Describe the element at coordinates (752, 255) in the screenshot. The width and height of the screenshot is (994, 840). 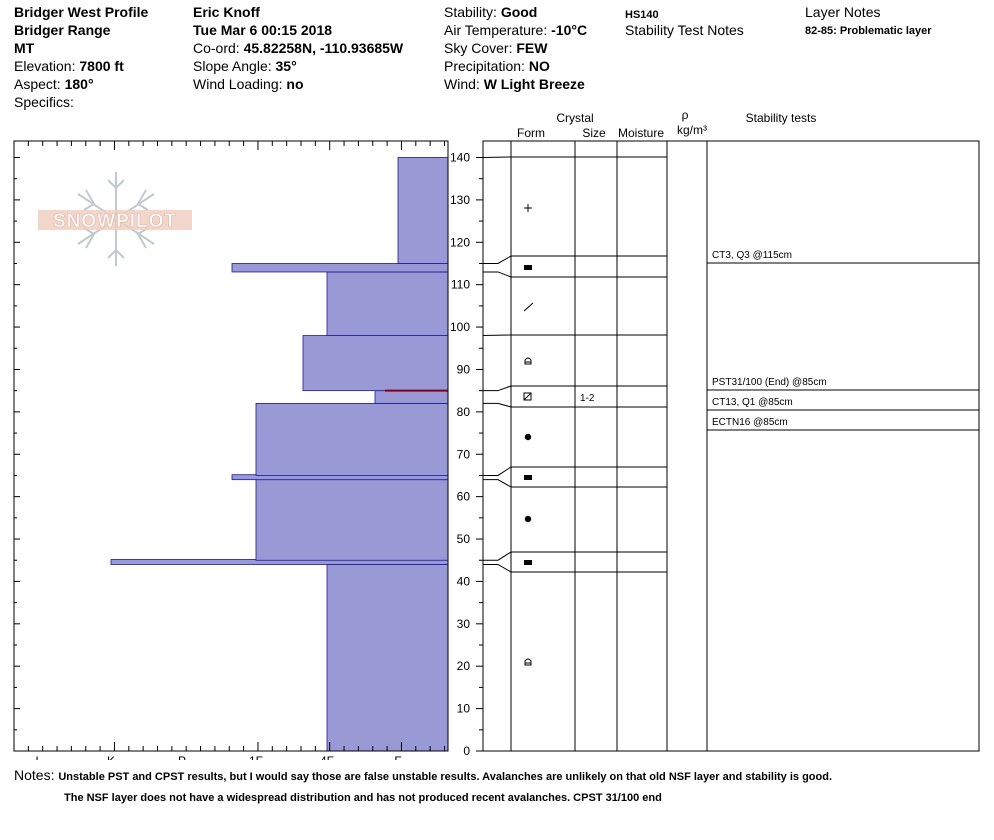
I see `stability-test-0: CT3, Q3 @115cm` at that location.